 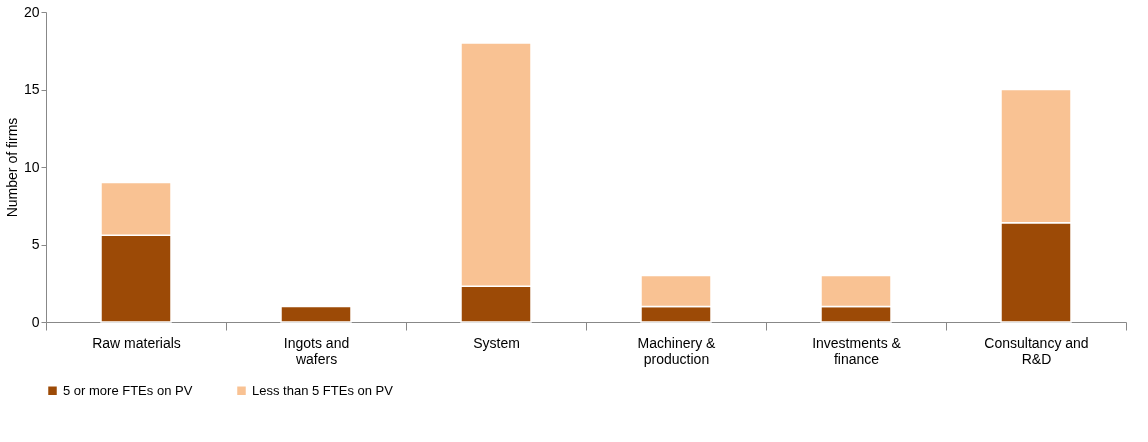 I want to click on y-tick-label: 0, so click(x=35, y=321).